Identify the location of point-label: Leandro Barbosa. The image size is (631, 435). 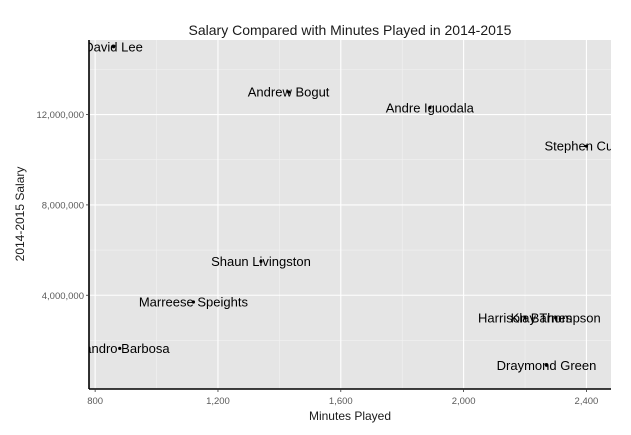
(120, 348).